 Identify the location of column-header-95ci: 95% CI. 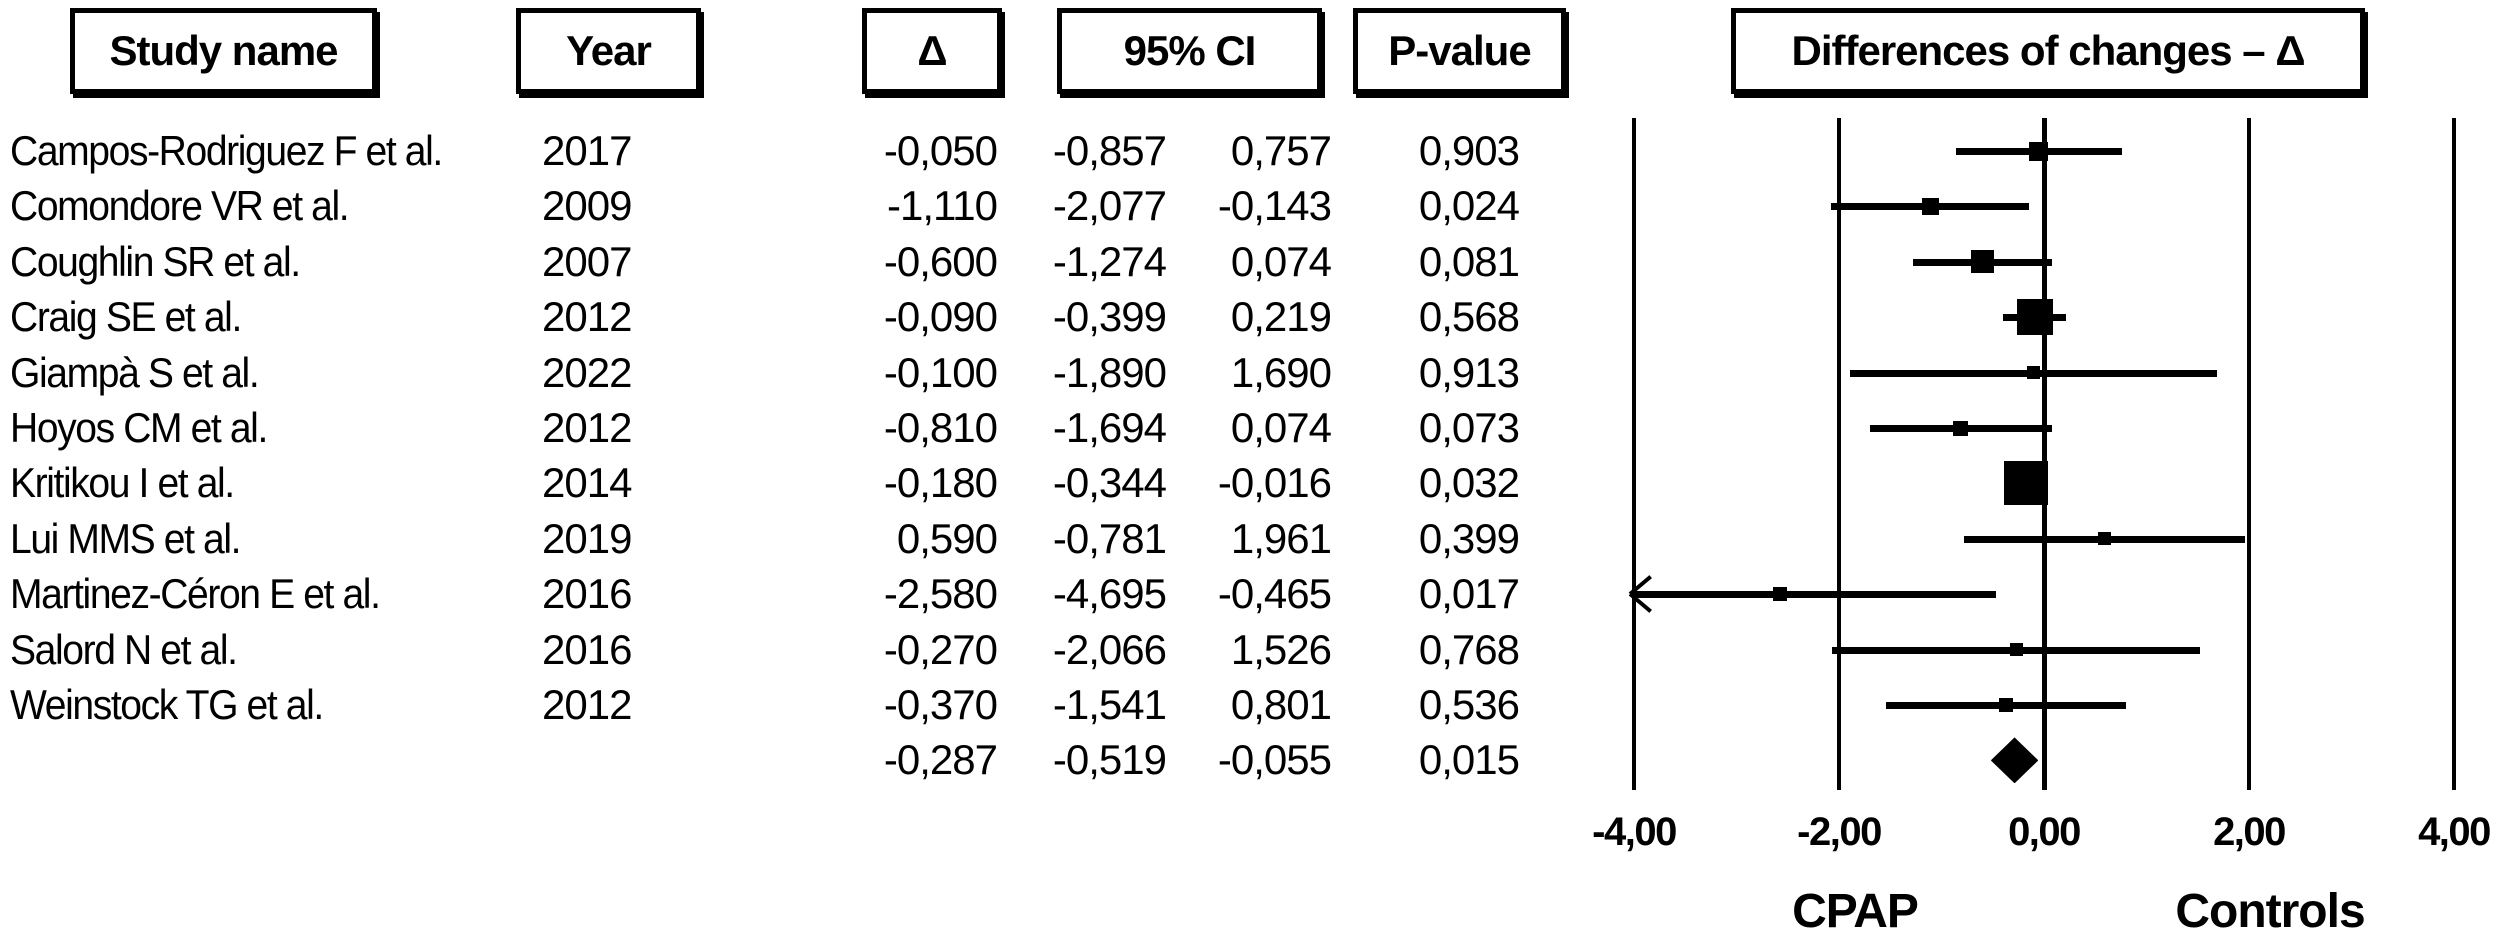
(1189, 51).